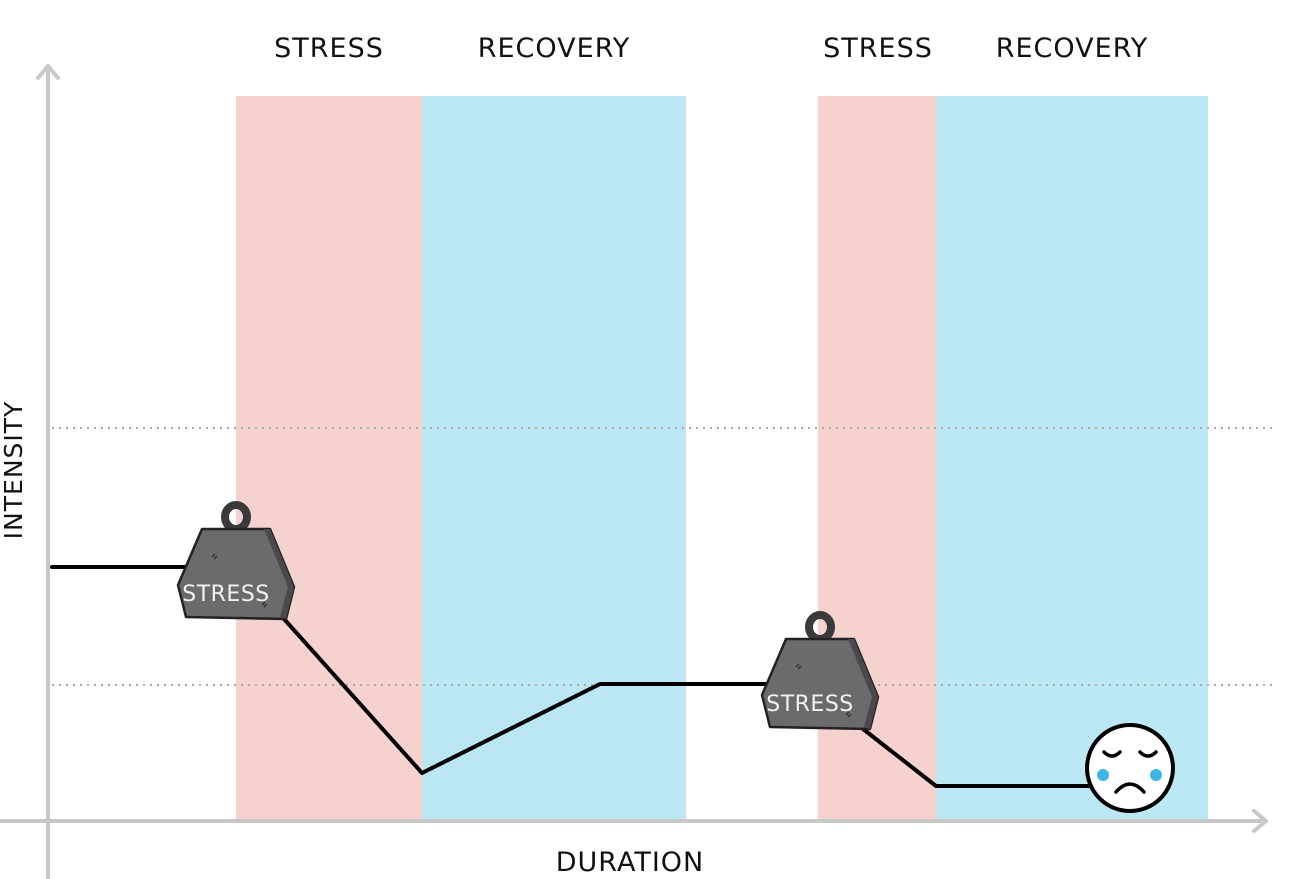 Image resolution: width=1293 pixels, height=879 pixels. Describe the element at coordinates (1072, 48) in the screenshot. I see `phase-label-recovery-2: RECOVERY` at that location.